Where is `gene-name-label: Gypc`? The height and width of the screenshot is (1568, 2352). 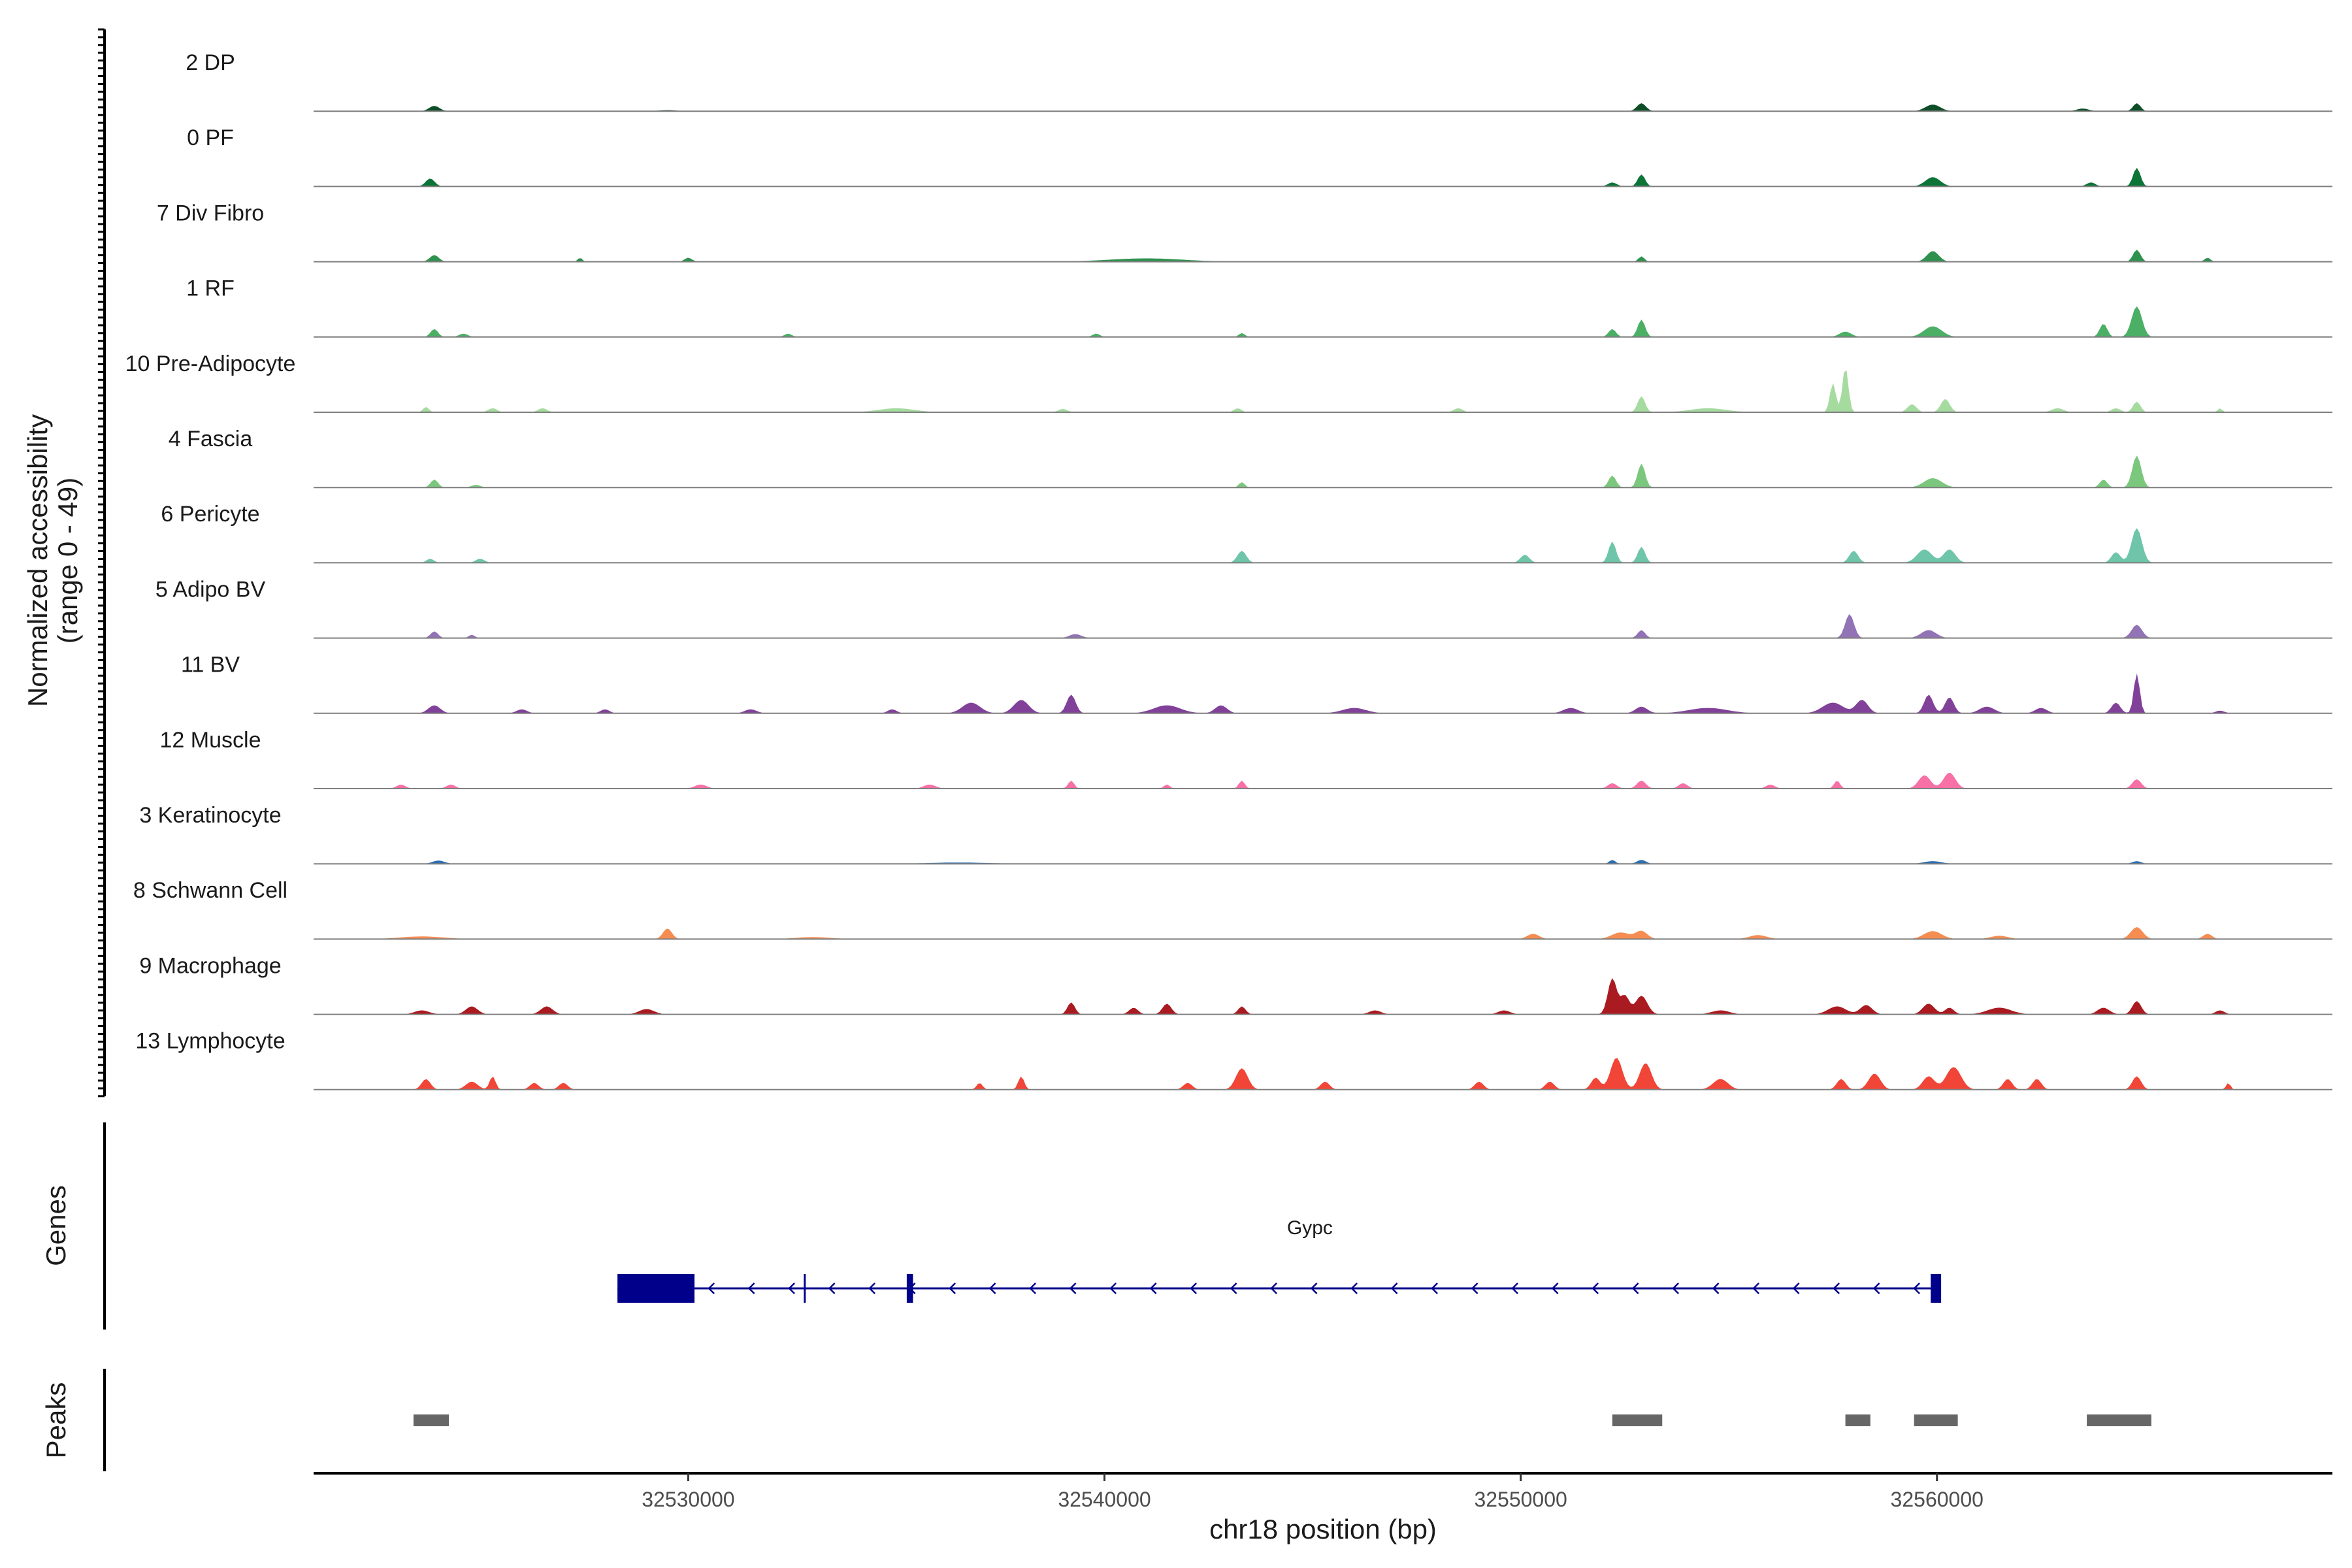 gene-name-label: Gypc is located at coordinates (1310, 1228).